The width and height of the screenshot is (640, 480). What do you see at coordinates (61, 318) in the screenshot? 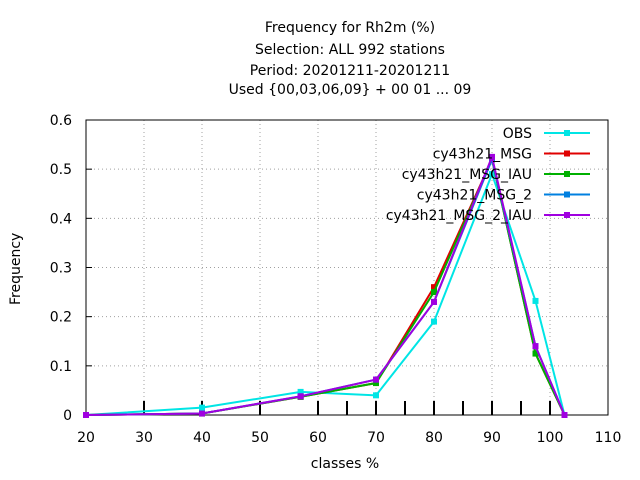
I see `y-tick-label: 0.2` at bounding box center [61, 318].